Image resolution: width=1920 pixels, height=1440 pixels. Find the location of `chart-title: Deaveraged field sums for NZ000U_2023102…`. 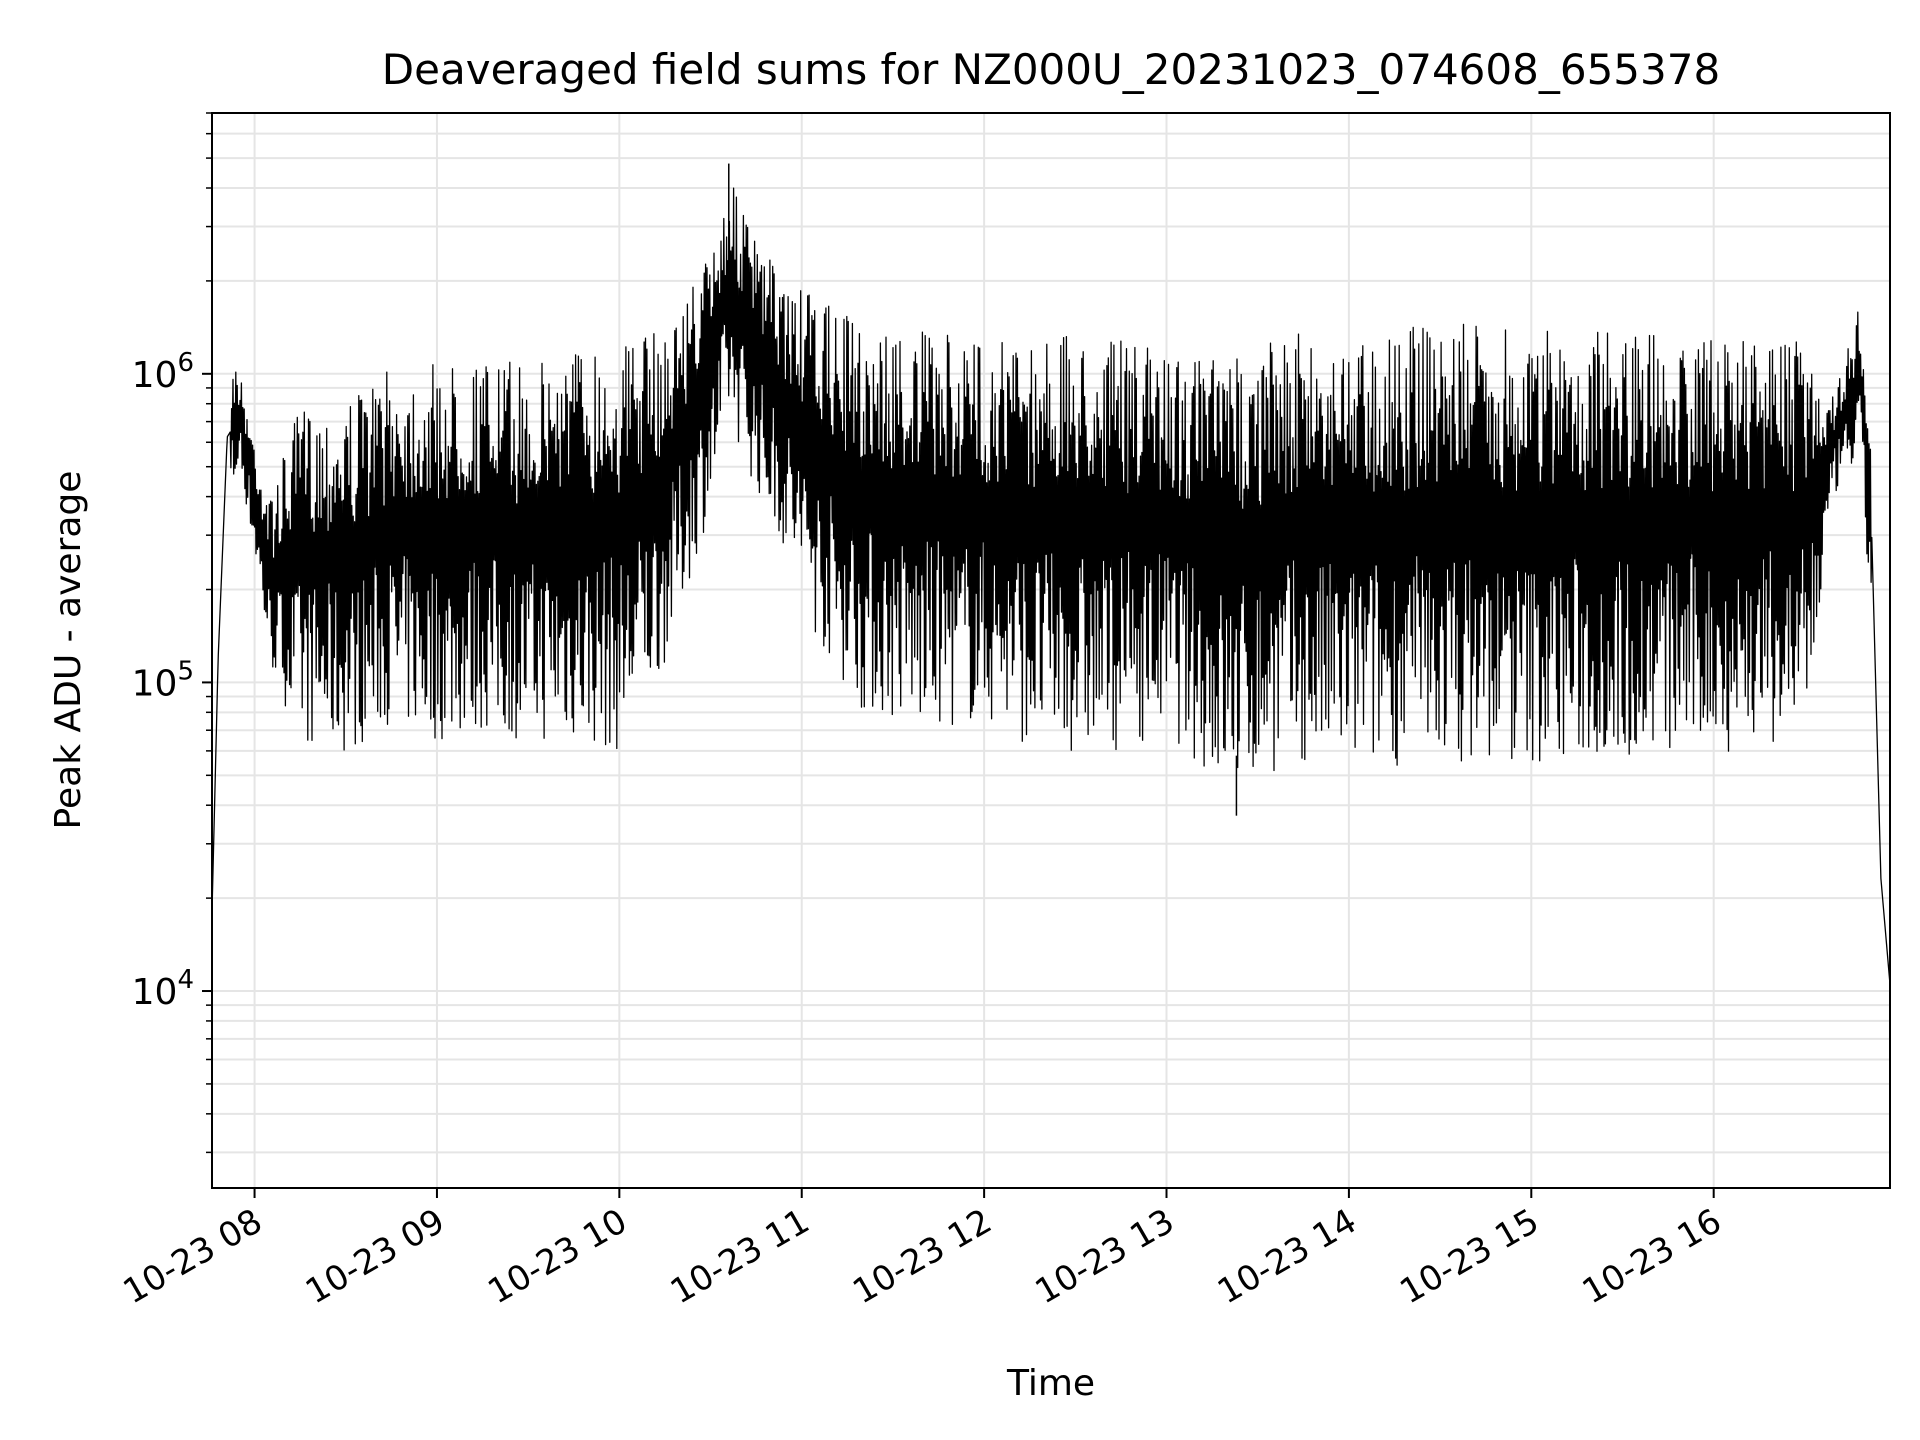

chart-title: Deaveraged field sums for NZ000U_2023102… is located at coordinates (1051, 69).